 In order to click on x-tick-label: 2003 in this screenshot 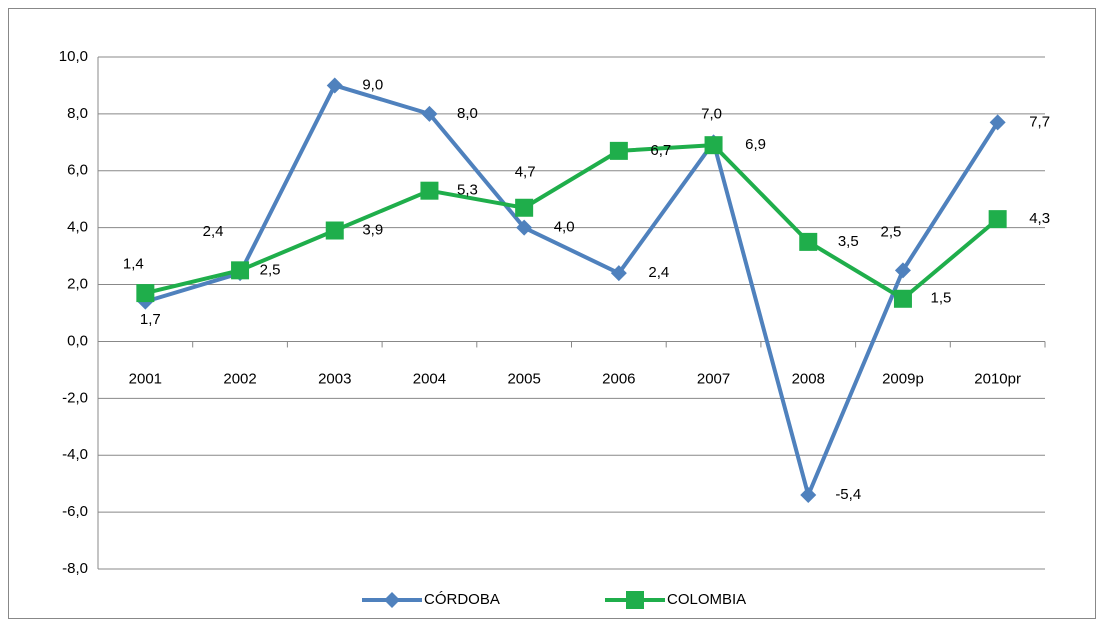, I will do `click(334, 378)`.